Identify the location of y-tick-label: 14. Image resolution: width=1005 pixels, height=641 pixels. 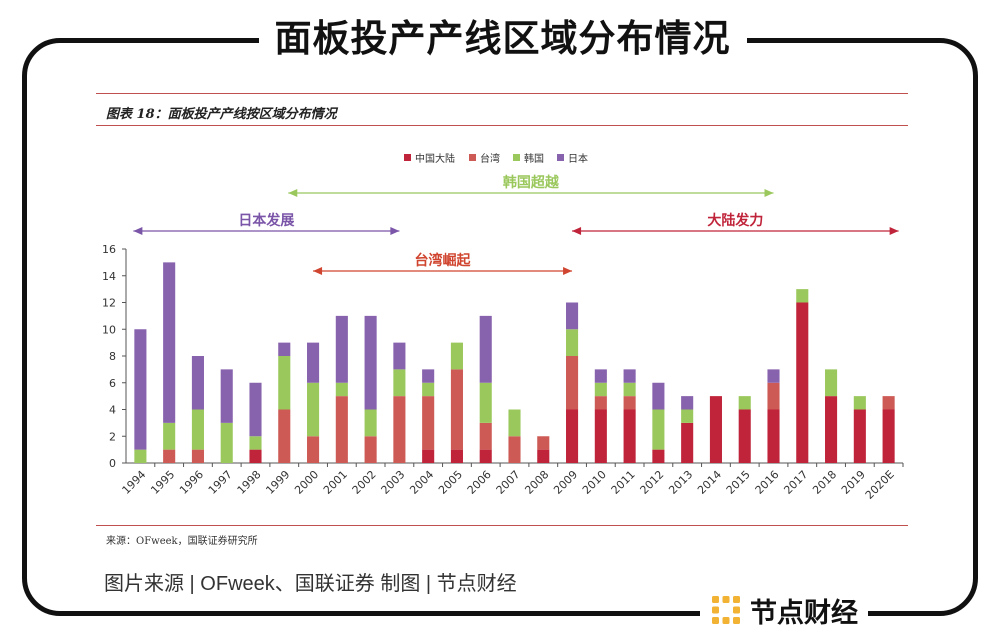
(109, 276).